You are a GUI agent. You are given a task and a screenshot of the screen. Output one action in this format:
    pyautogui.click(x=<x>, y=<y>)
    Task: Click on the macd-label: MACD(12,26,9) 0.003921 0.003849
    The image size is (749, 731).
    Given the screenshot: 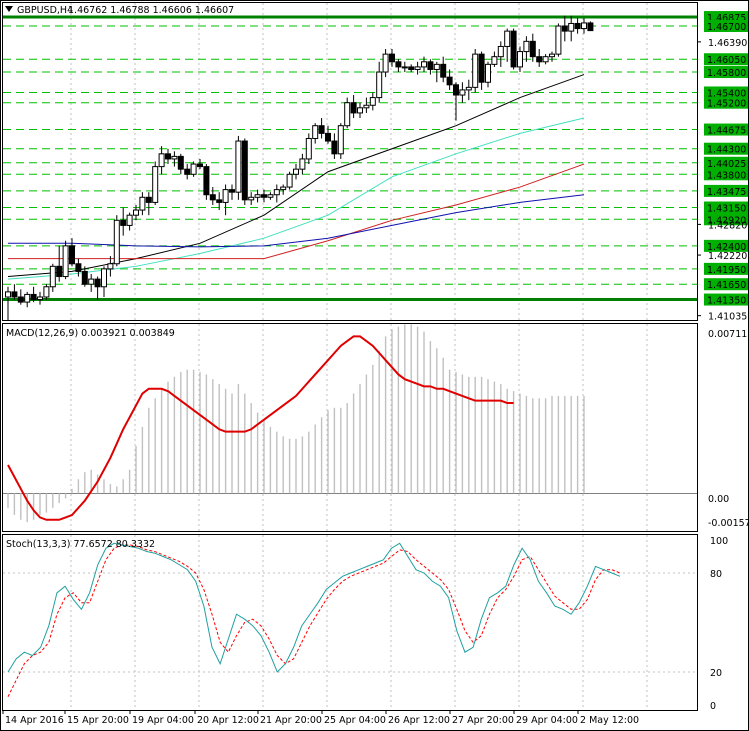 What is the action you would take?
    pyautogui.click(x=90, y=333)
    